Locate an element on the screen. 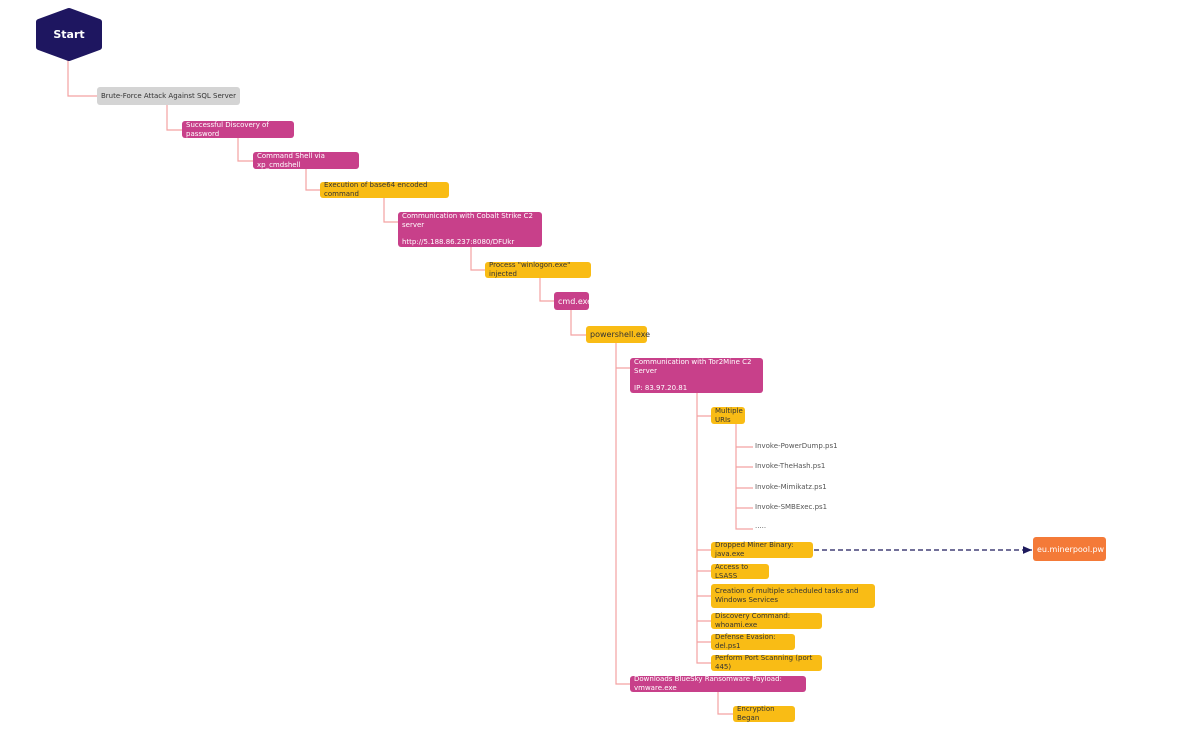  uri-item: Invoke-PowerDump.ps1 is located at coordinates (796, 446).